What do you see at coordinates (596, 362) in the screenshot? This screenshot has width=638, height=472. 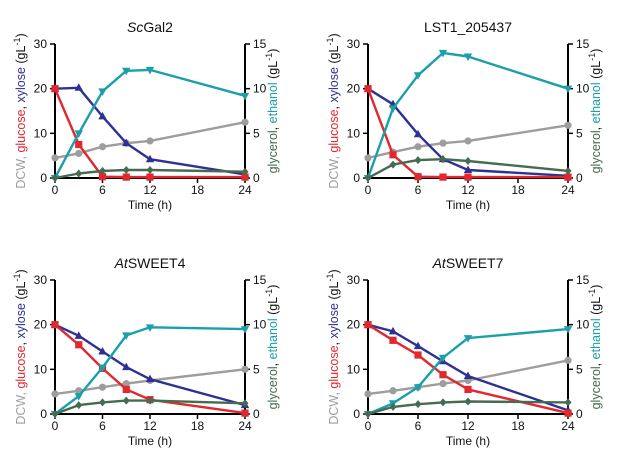 I see `right-label-sep: ,` at bounding box center [596, 362].